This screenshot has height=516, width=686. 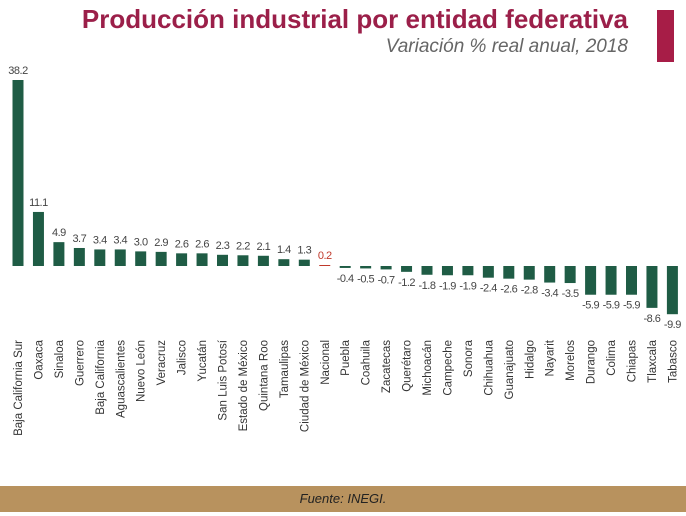 What do you see at coordinates (510, 369) in the screenshot?
I see `category-label: Guanajuato` at bounding box center [510, 369].